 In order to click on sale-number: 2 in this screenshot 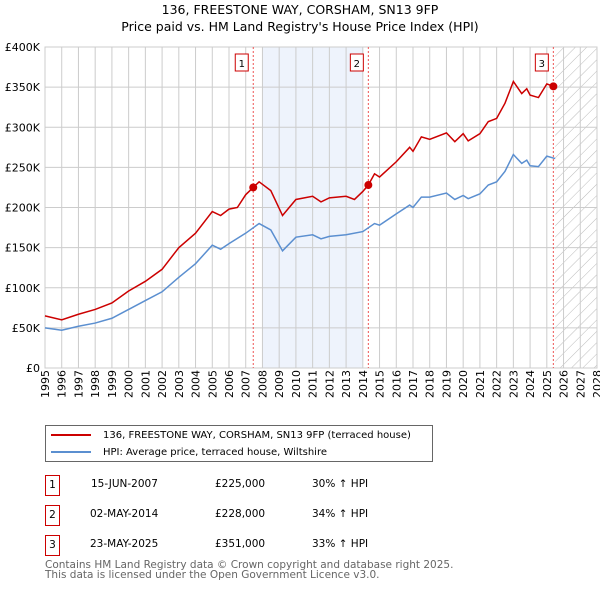, I will do `click(52, 515)`.